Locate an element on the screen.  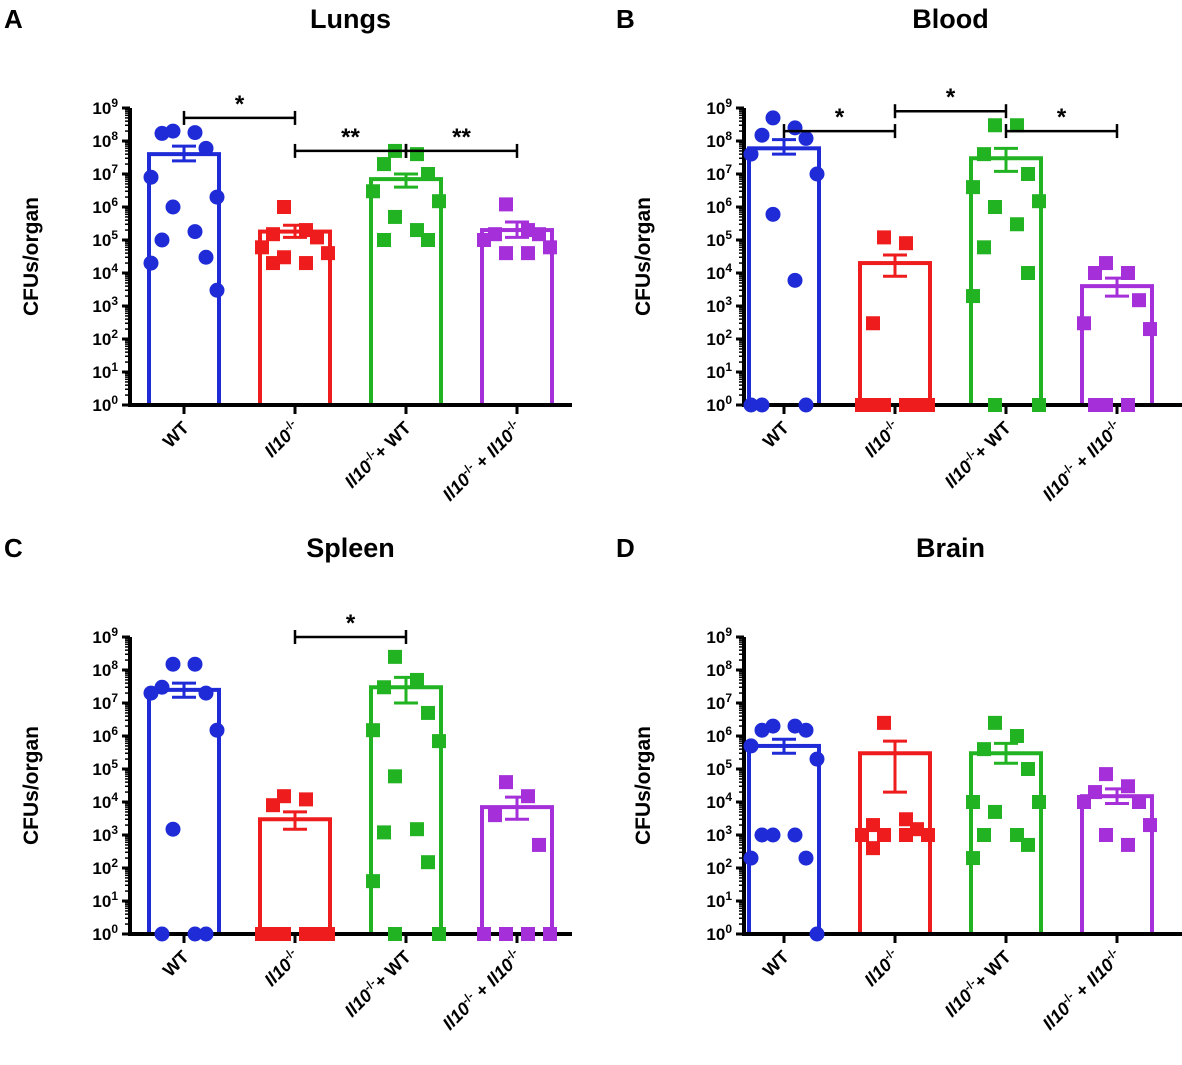
panel-letter: A is located at coordinates (13, 19).